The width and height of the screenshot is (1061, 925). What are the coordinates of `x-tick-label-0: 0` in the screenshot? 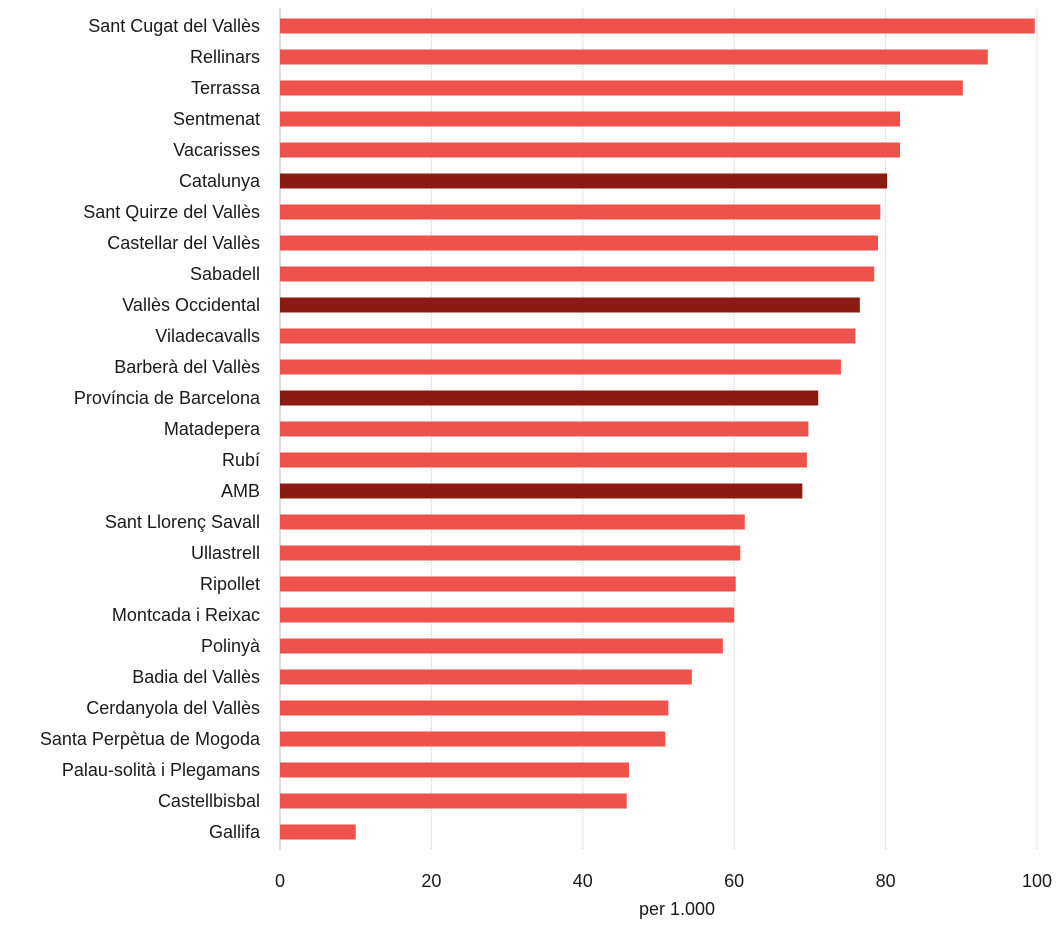 It's located at (280, 881).